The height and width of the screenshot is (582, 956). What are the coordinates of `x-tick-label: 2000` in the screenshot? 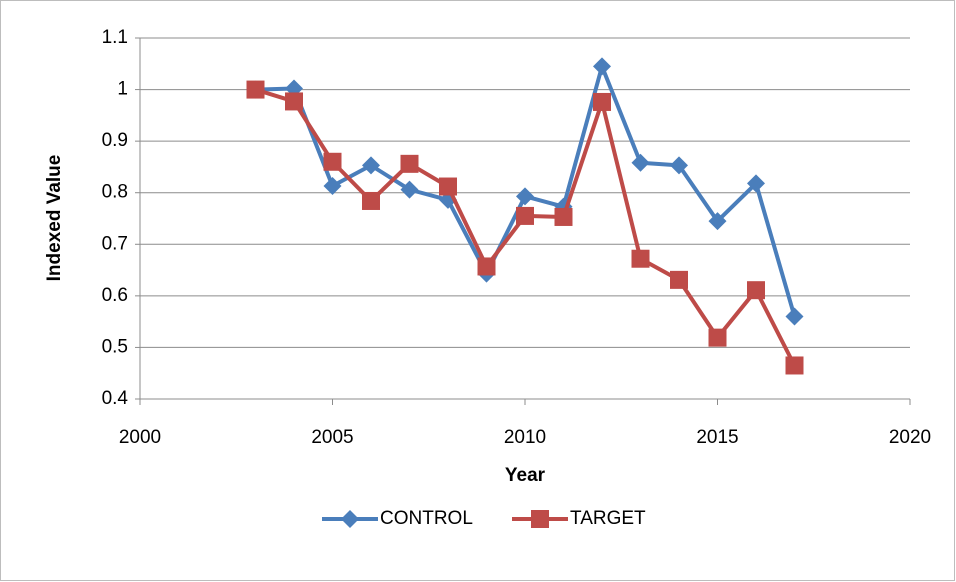 It's located at (140, 437).